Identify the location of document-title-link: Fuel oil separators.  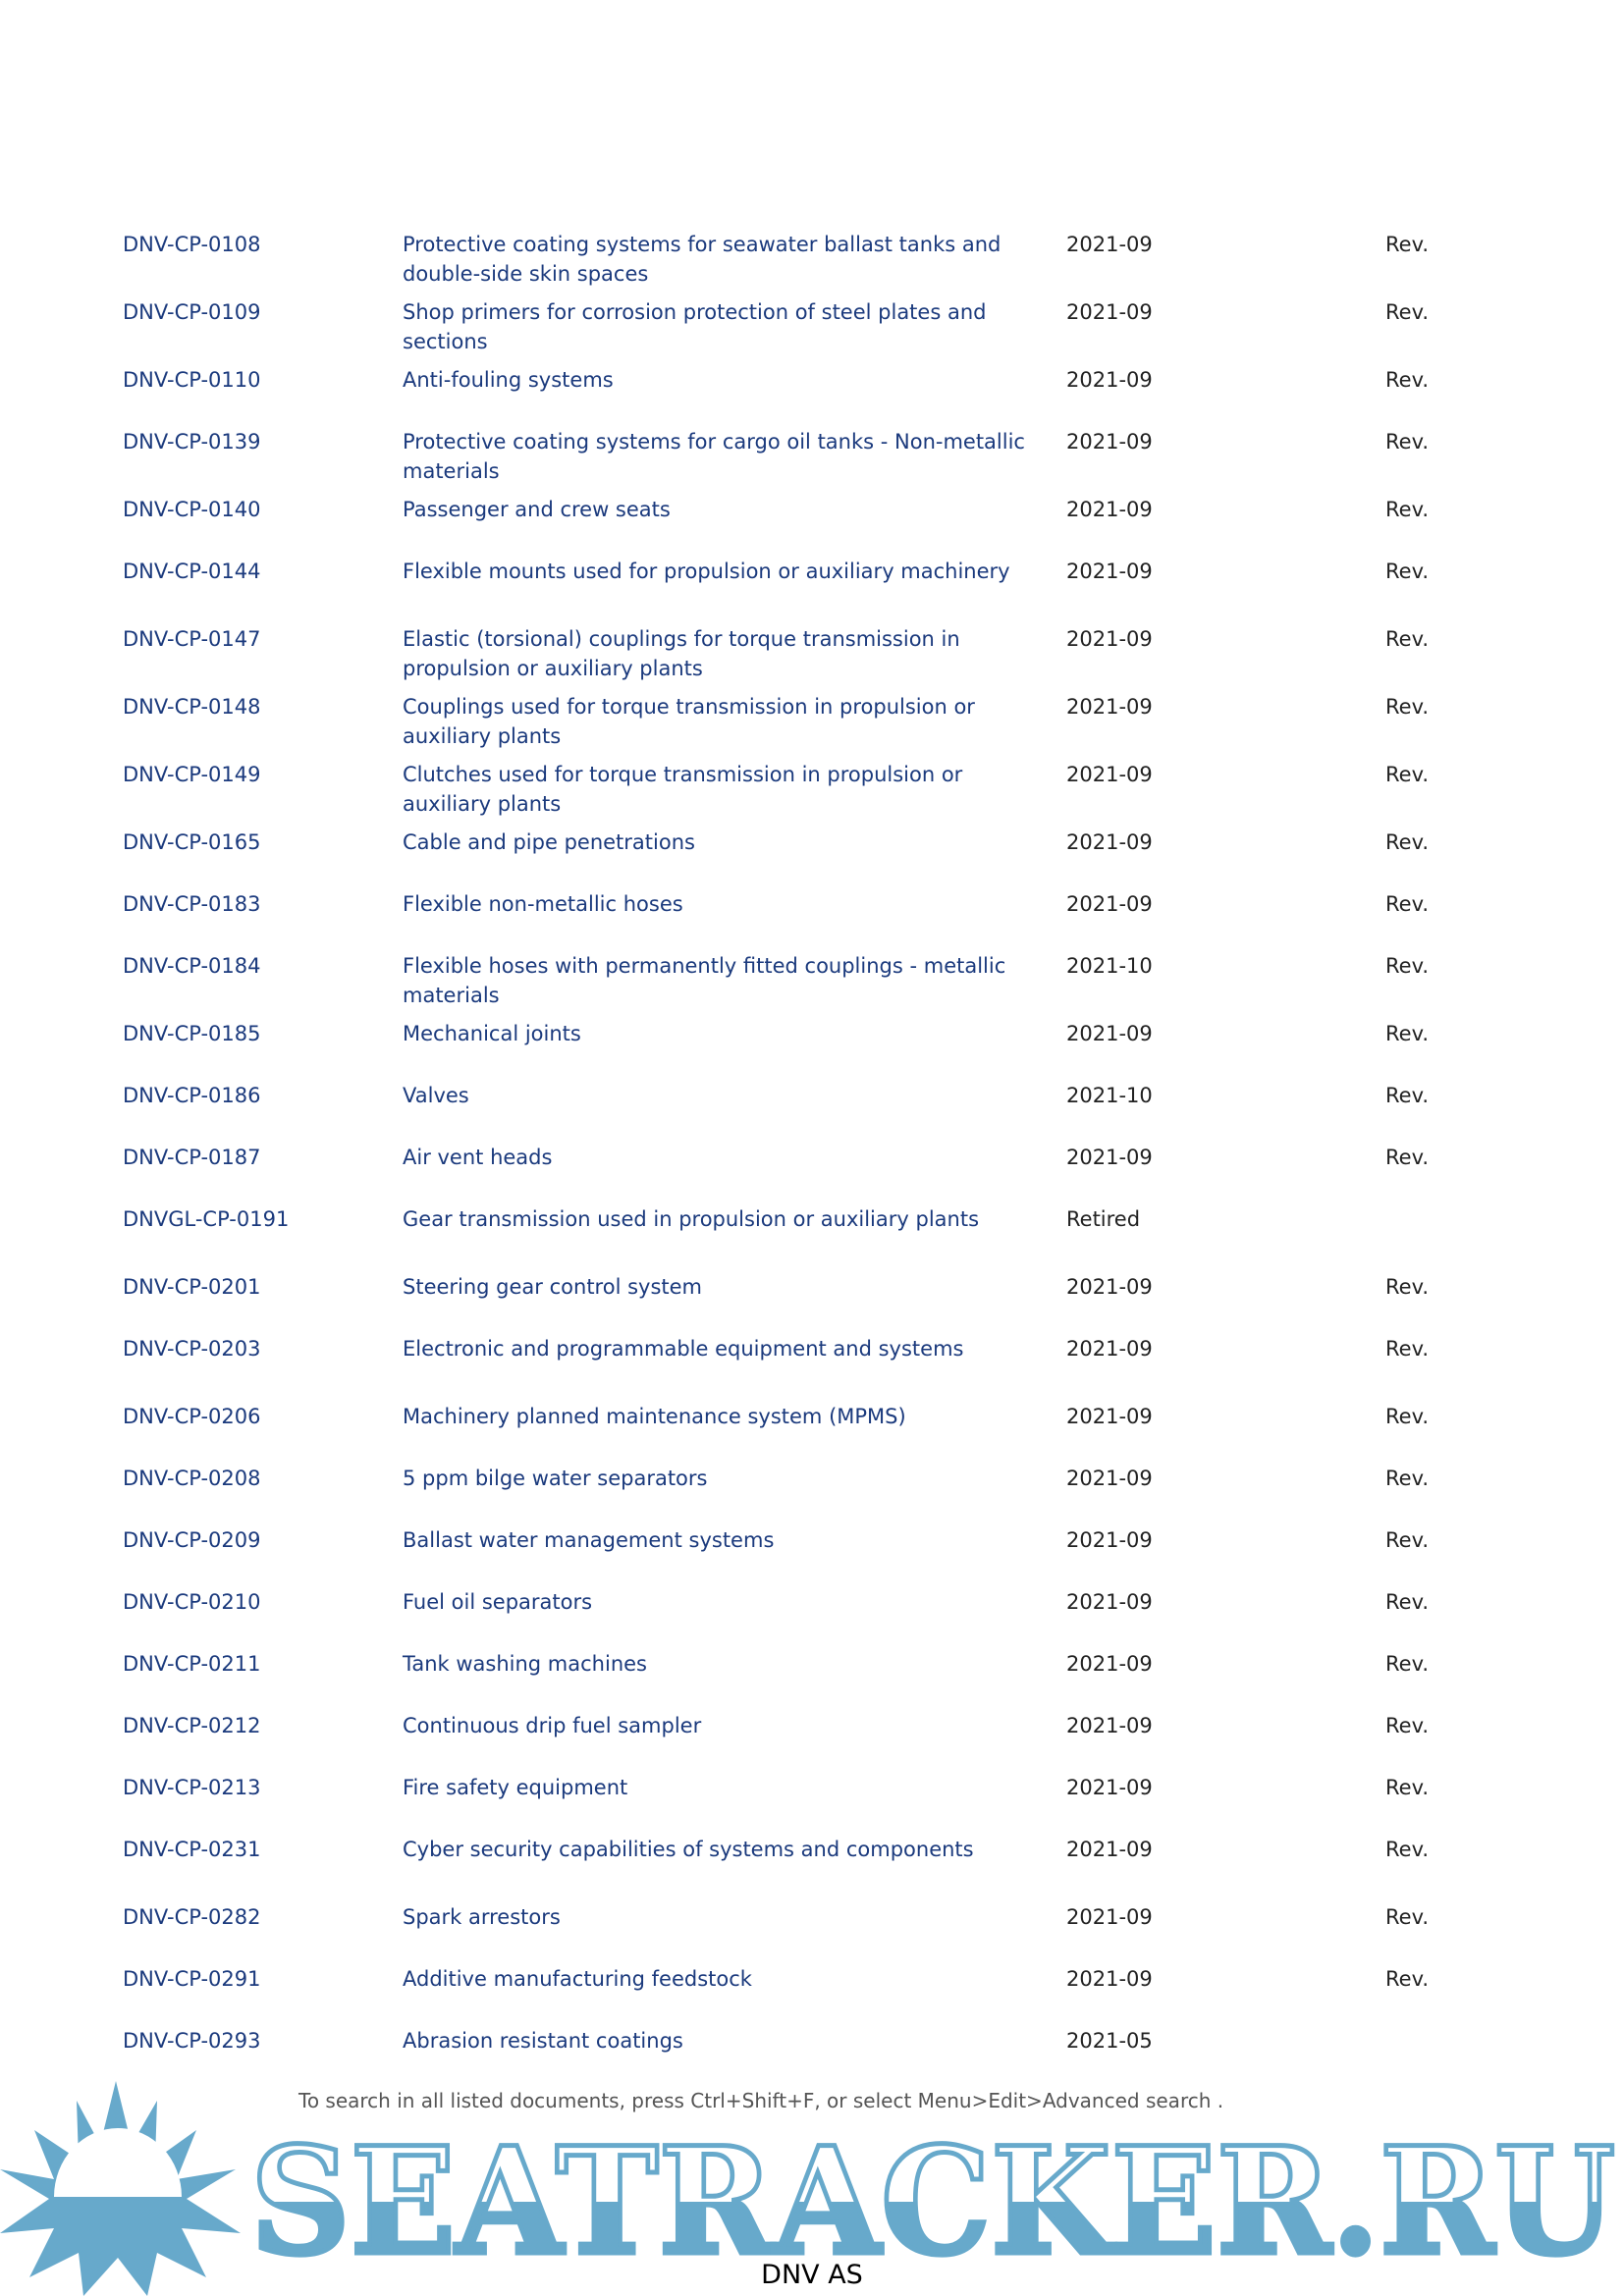
(498, 1602).